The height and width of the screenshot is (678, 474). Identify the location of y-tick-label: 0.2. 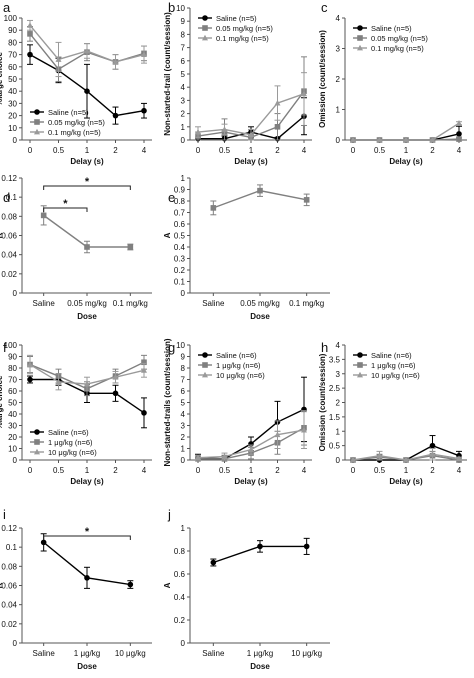
(180, 270).